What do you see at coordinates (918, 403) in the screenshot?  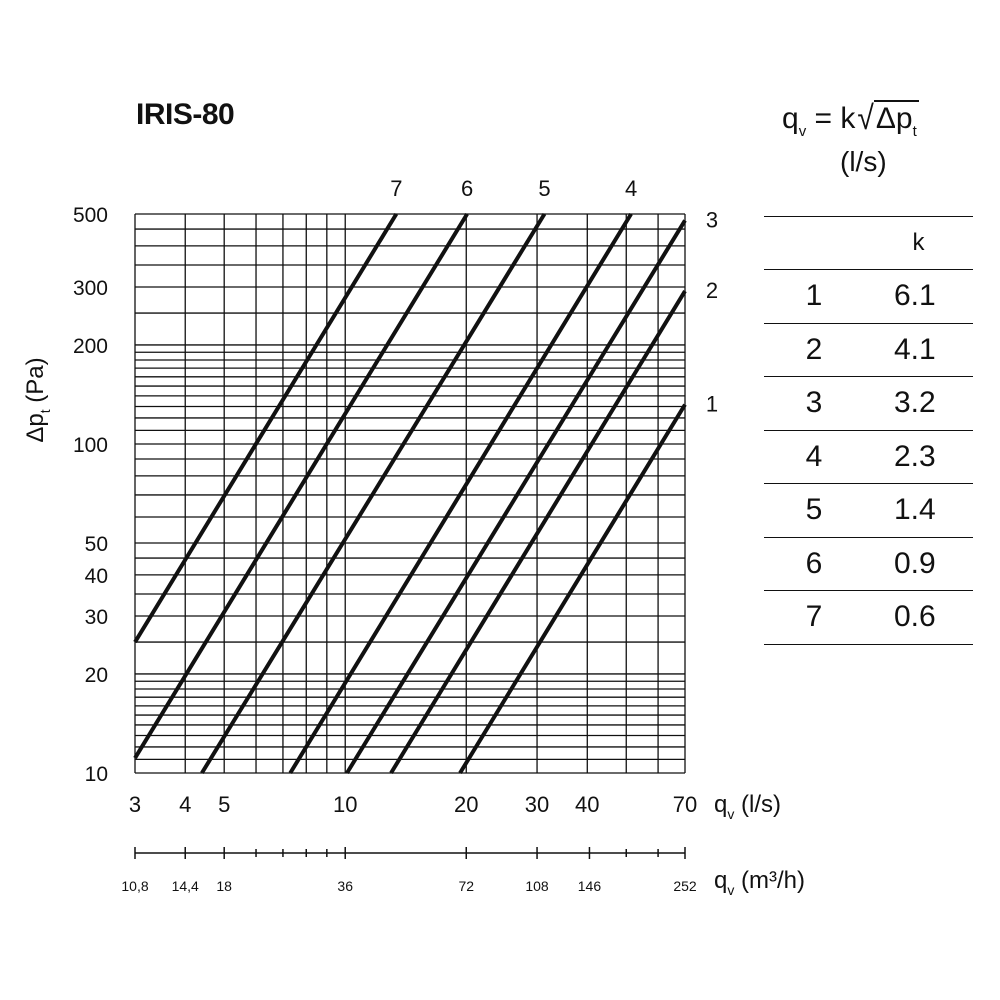 I see `k-value: 3.2` at bounding box center [918, 403].